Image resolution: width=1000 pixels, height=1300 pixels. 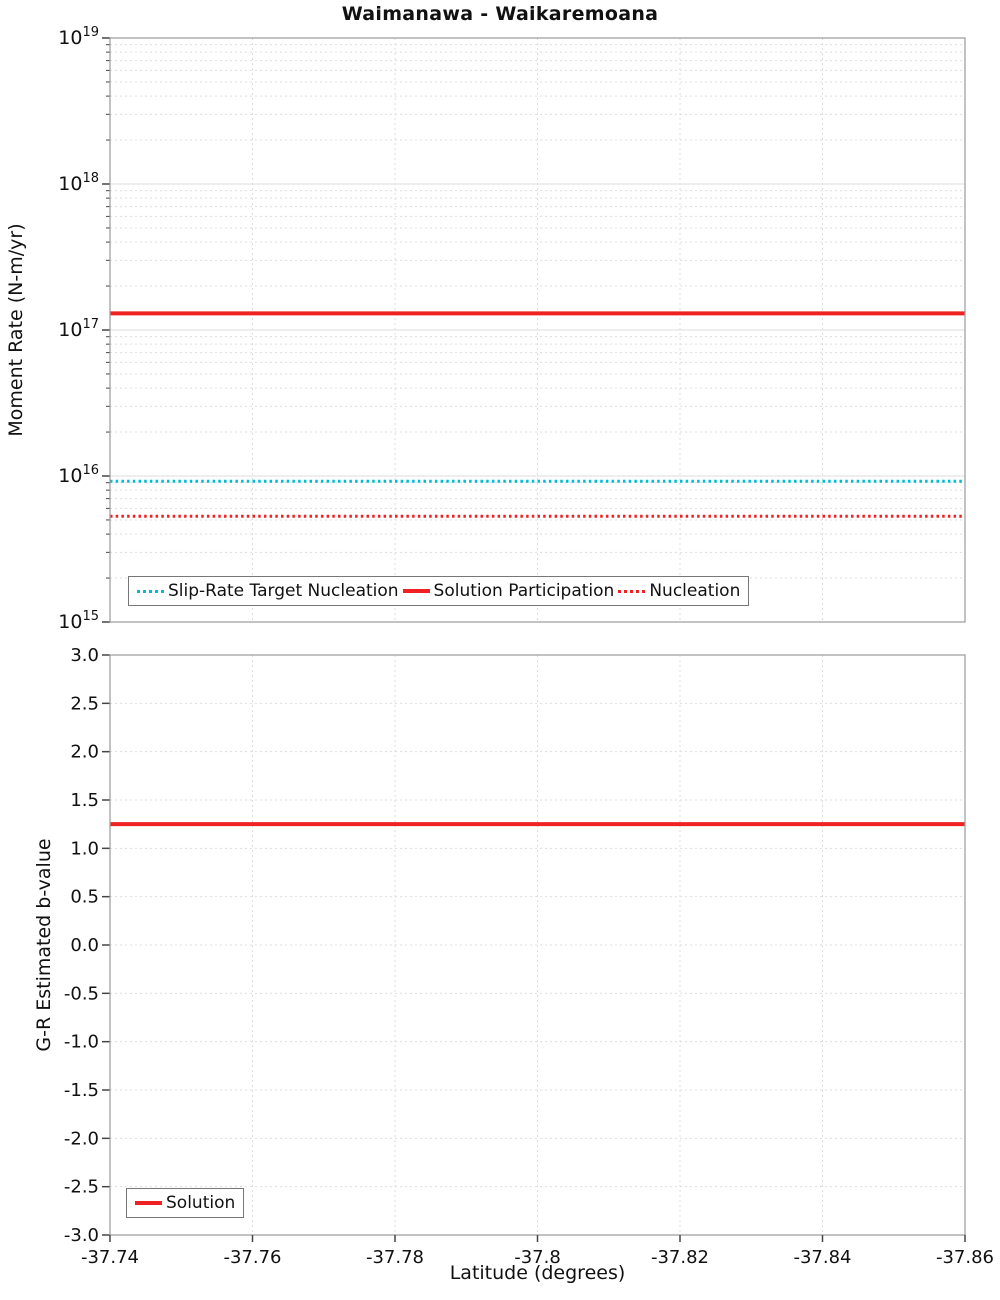 What do you see at coordinates (81, 1042) in the screenshot?
I see `svg-text: -1.0` at bounding box center [81, 1042].